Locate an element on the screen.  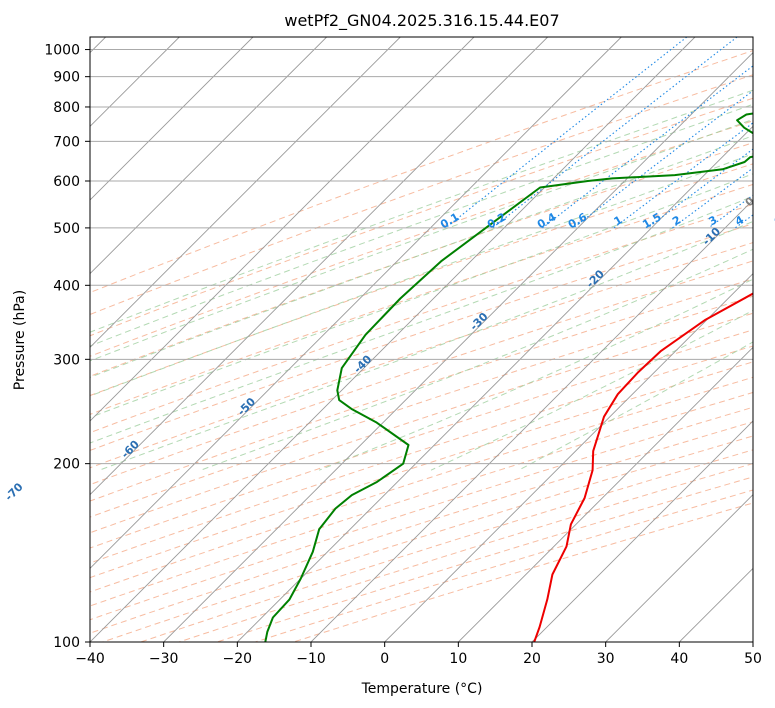
y-tick-label: 1000 is located at coordinates (62, 51).